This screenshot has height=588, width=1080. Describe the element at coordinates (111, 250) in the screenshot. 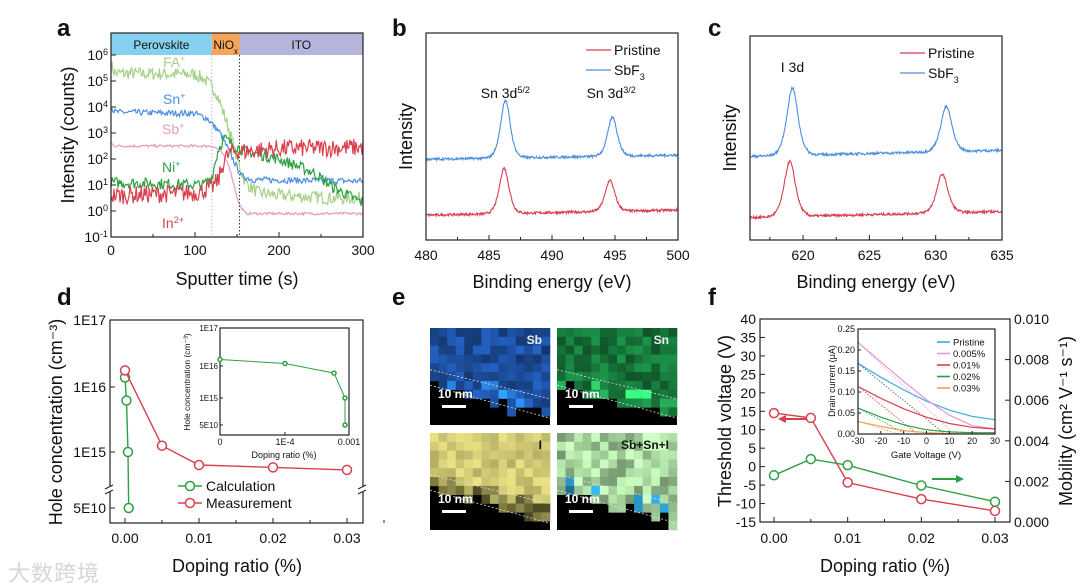

I see `x-tick-label: 0` at that location.